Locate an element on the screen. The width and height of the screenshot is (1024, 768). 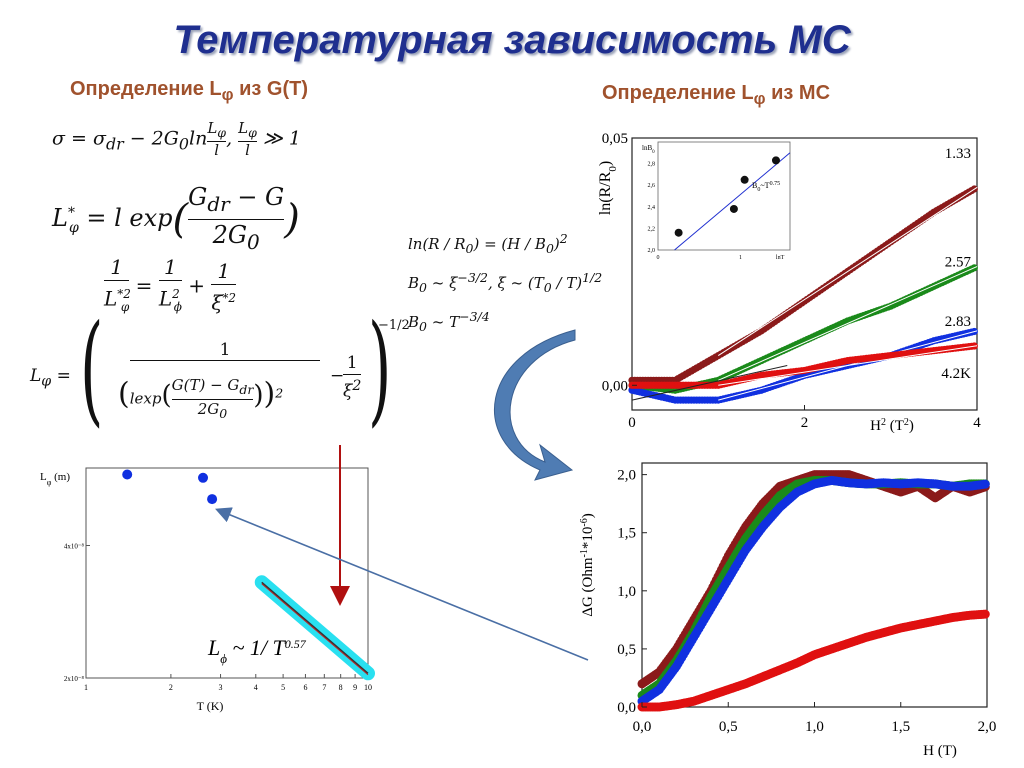
inset-y-tick-label: 2,0 is located at coordinates (652, 251).